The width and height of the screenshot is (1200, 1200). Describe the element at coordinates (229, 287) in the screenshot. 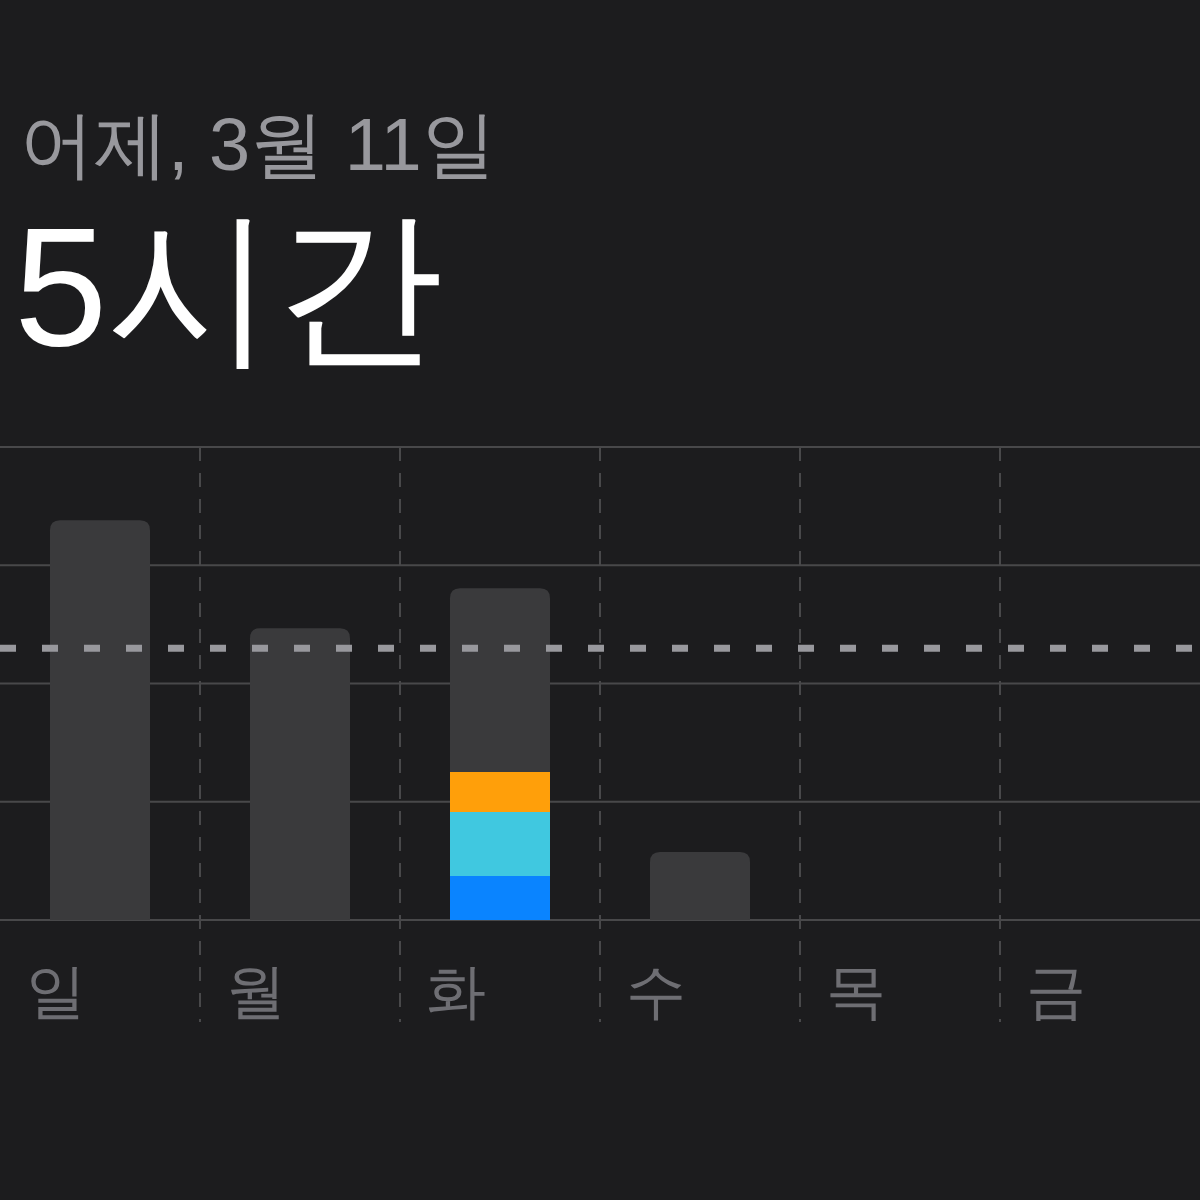

I see `title: 5시간` at that location.